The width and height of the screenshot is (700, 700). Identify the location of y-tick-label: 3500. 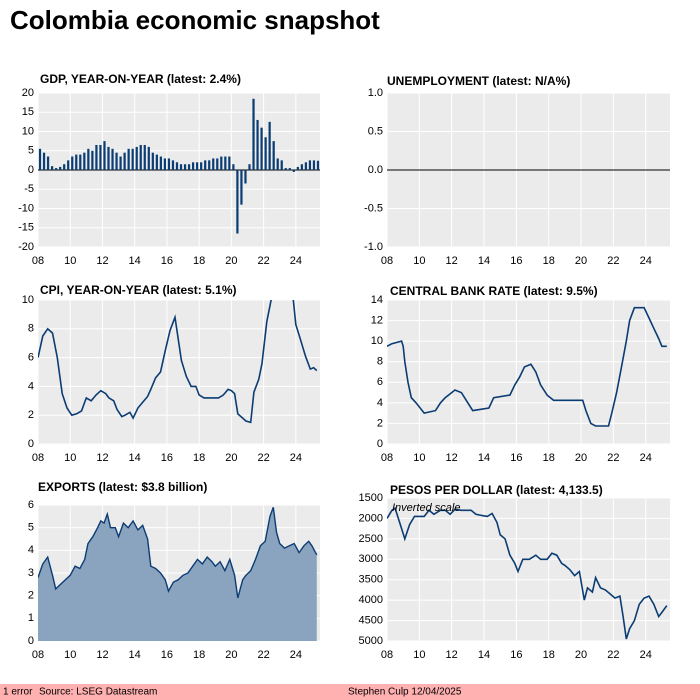
(371, 580).